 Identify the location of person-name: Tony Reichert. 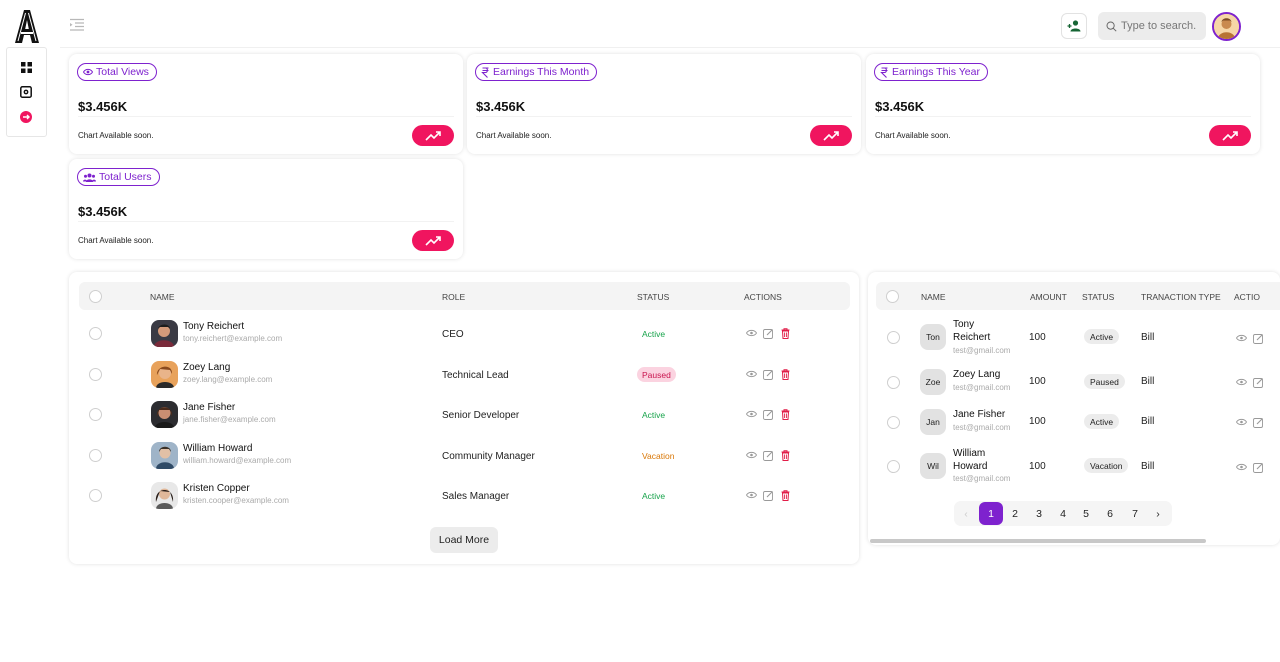
(214, 326).